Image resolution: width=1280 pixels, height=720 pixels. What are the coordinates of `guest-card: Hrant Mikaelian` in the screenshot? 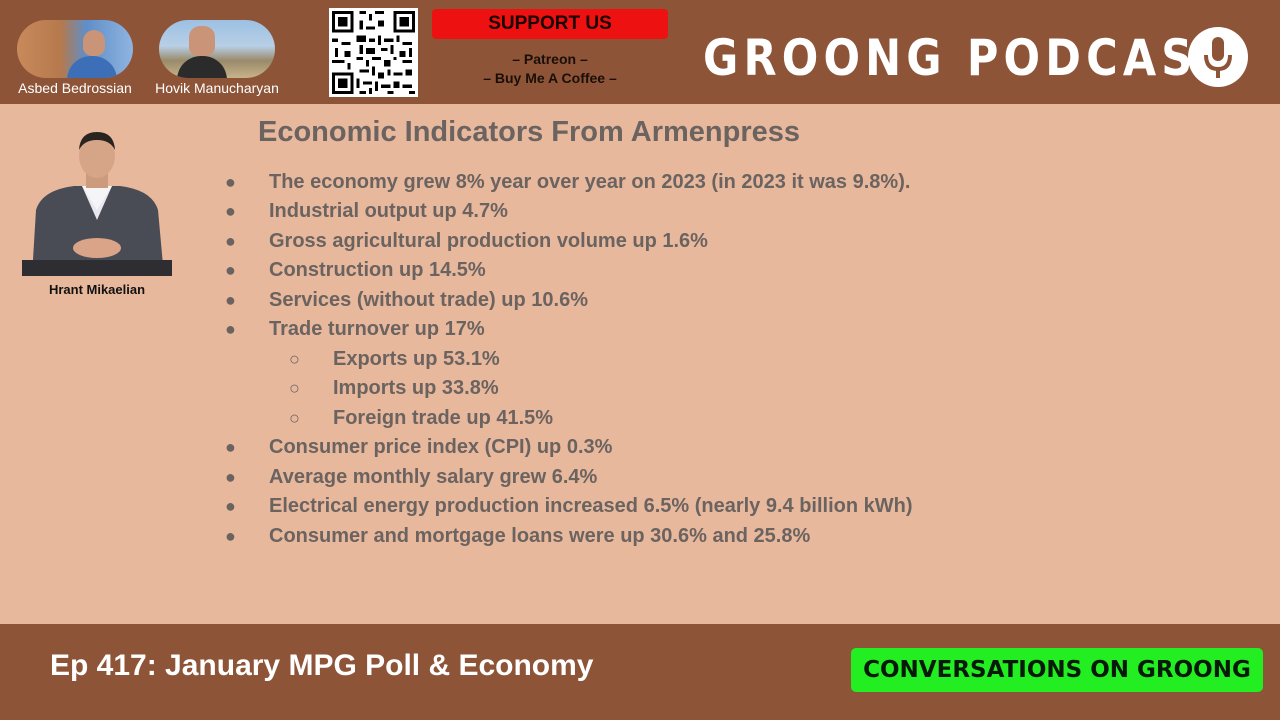 It's located at (97, 212).